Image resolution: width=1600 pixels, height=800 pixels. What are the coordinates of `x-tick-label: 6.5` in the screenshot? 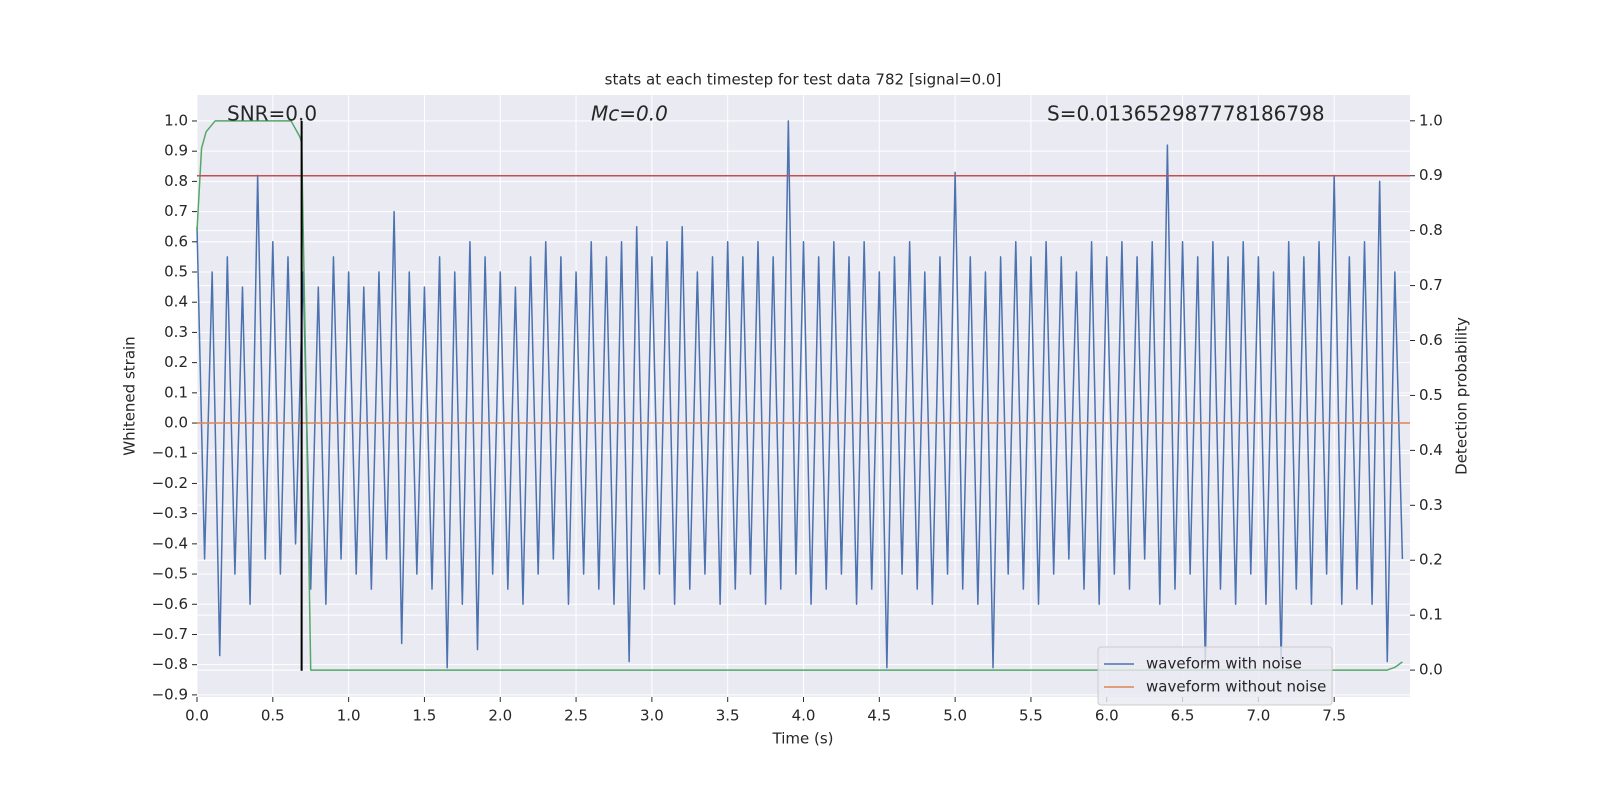 It's located at (1183, 716).